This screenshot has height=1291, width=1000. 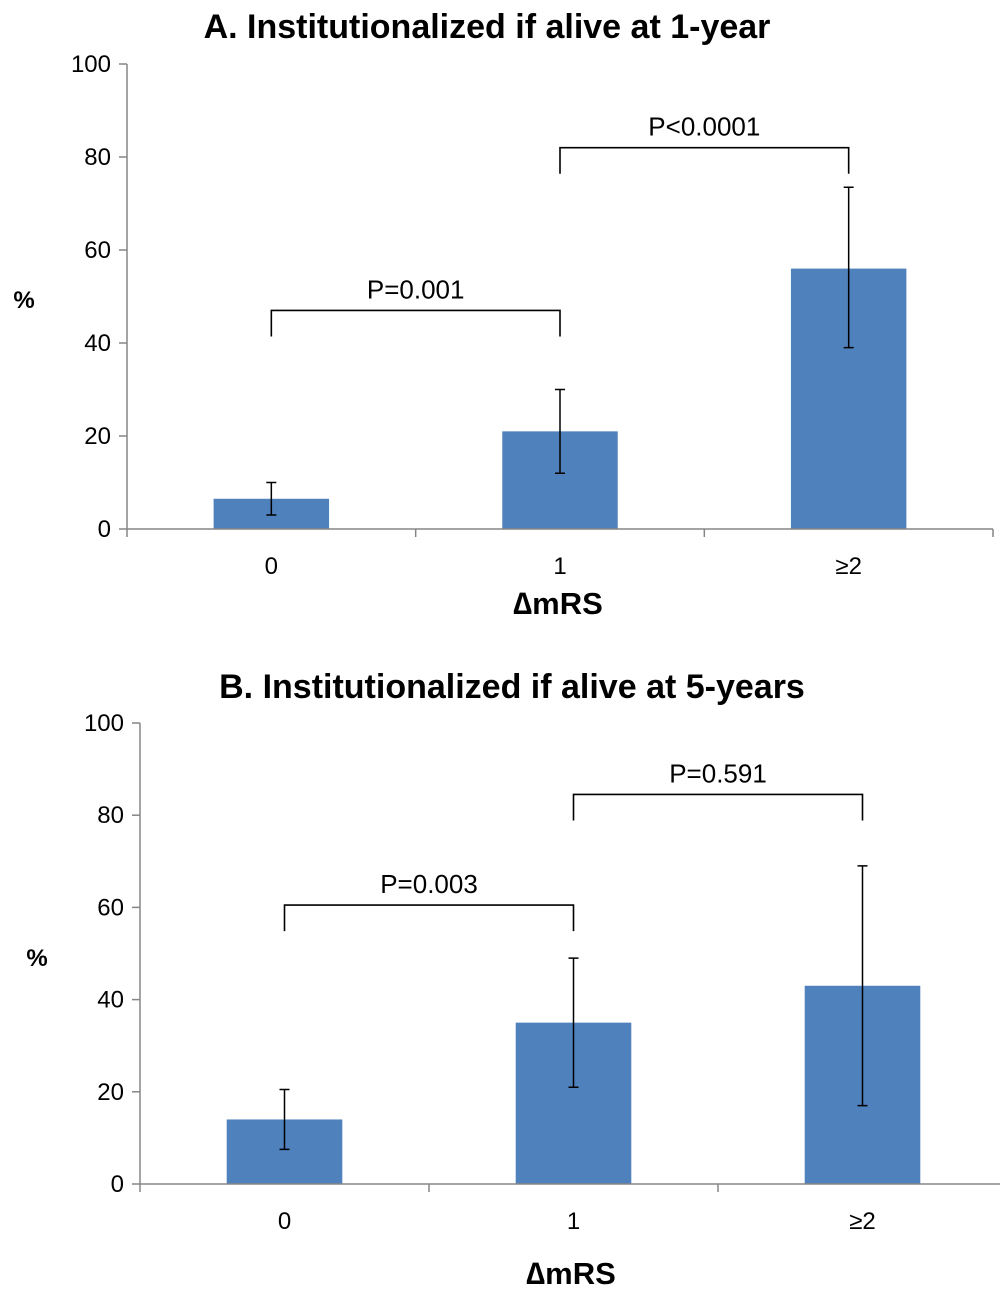 What do you see at coordinates (718, 773) in the screenshot?
I see `p-value-label: P=0.591` at bounding box center [718, 773].